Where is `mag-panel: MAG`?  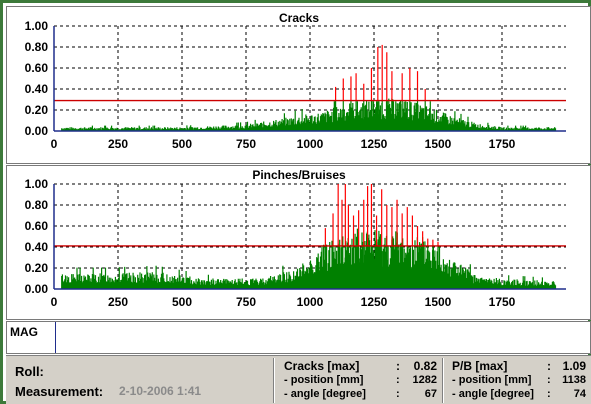
mag-panel: MAG is located at coordinates (298, 337).